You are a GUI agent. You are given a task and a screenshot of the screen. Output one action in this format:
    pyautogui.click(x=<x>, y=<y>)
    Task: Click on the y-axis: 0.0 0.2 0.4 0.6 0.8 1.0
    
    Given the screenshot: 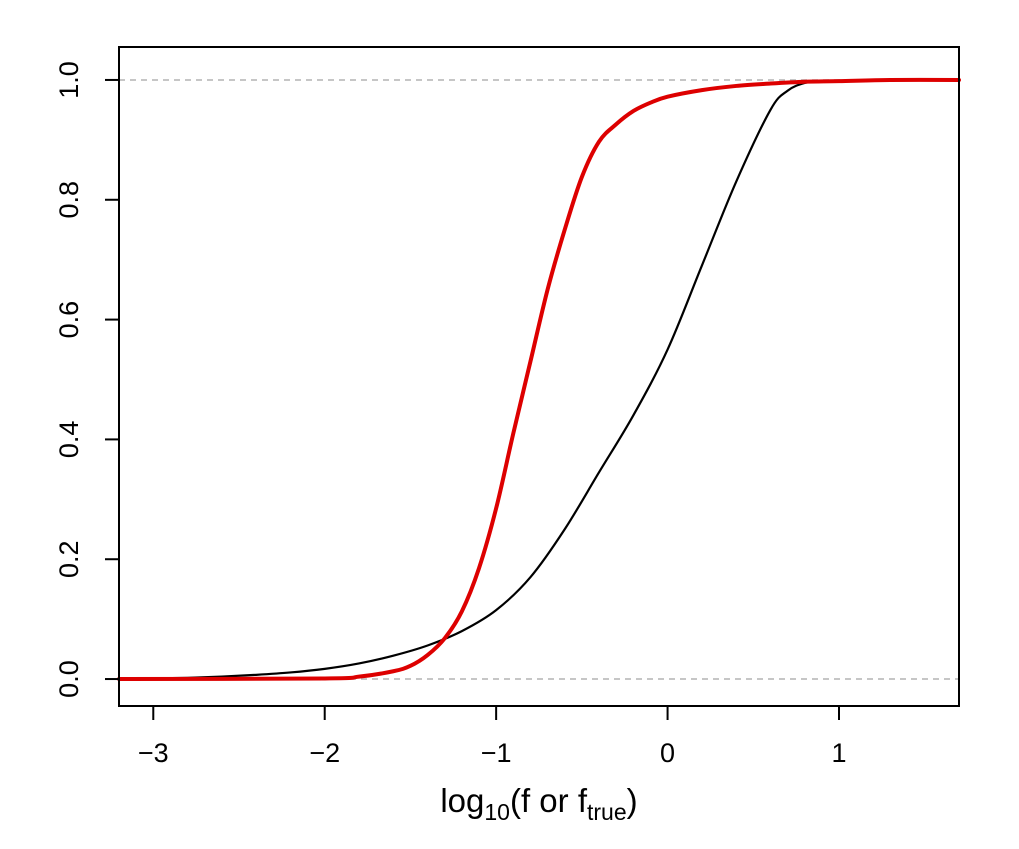 What is the action you would take?
    pyautogui.click(x=87, y=379)
    